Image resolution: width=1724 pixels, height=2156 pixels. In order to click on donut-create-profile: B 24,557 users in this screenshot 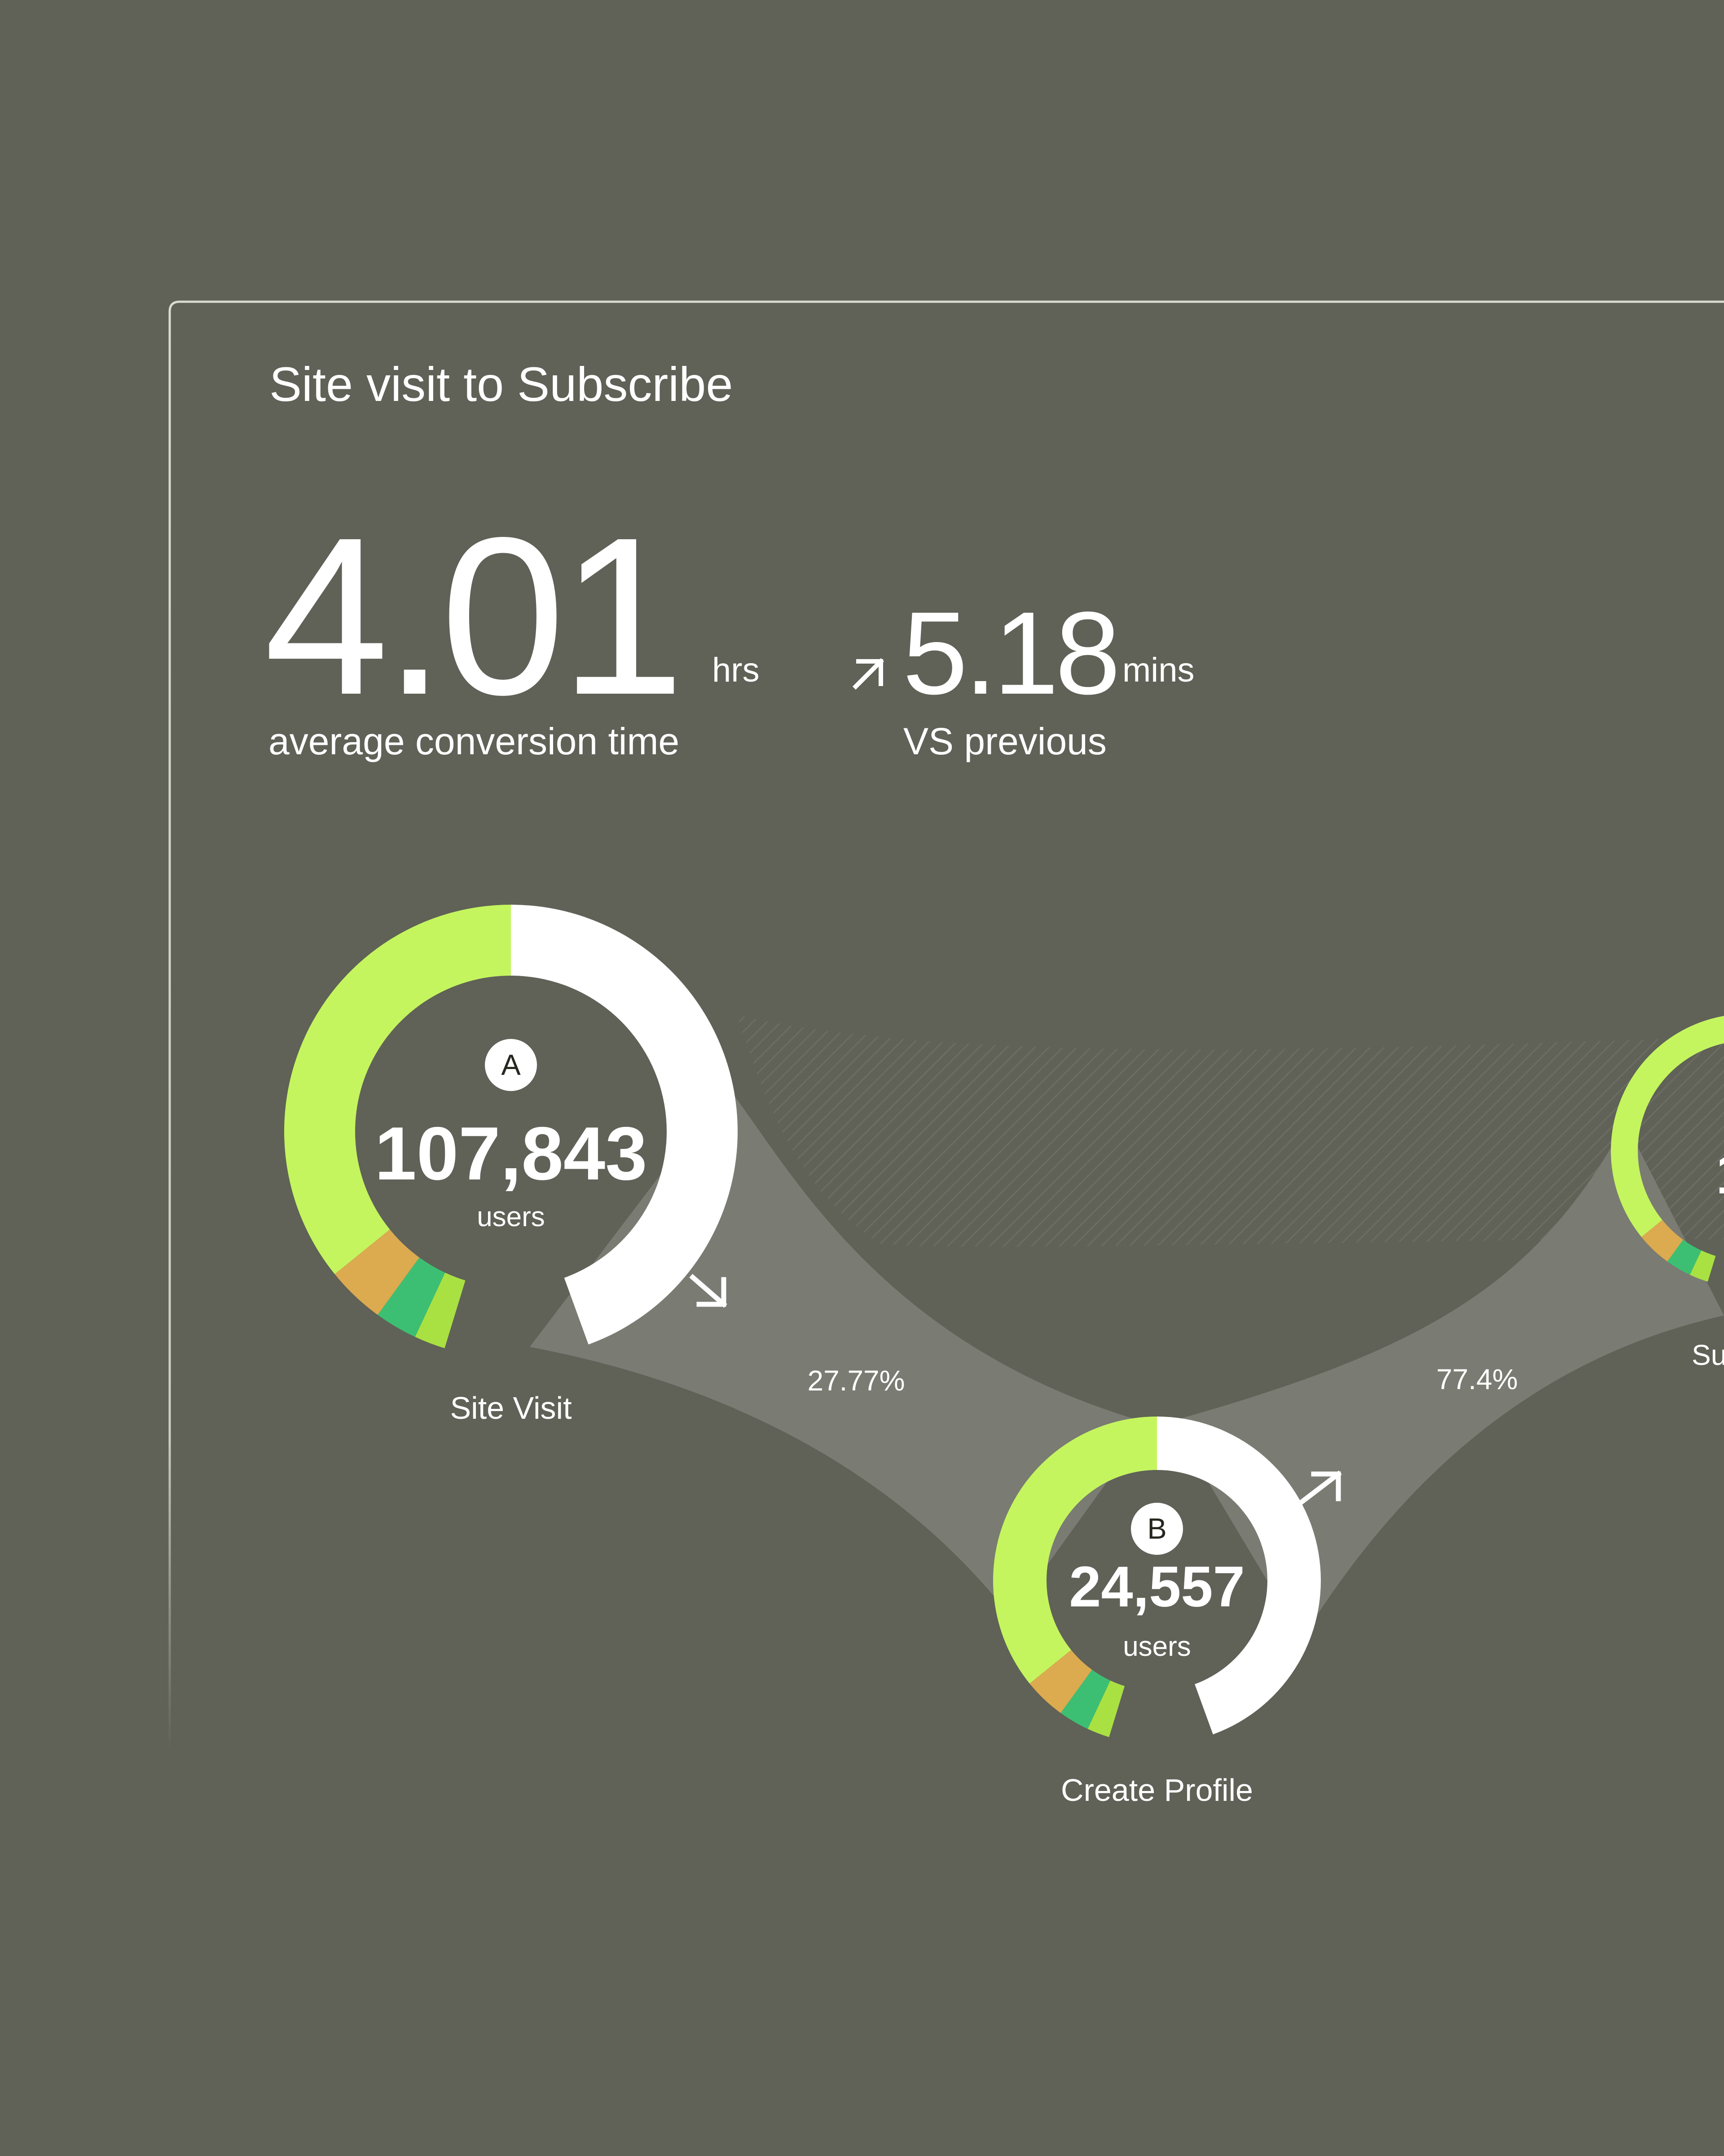, I will do `click(1157, 1577)`.